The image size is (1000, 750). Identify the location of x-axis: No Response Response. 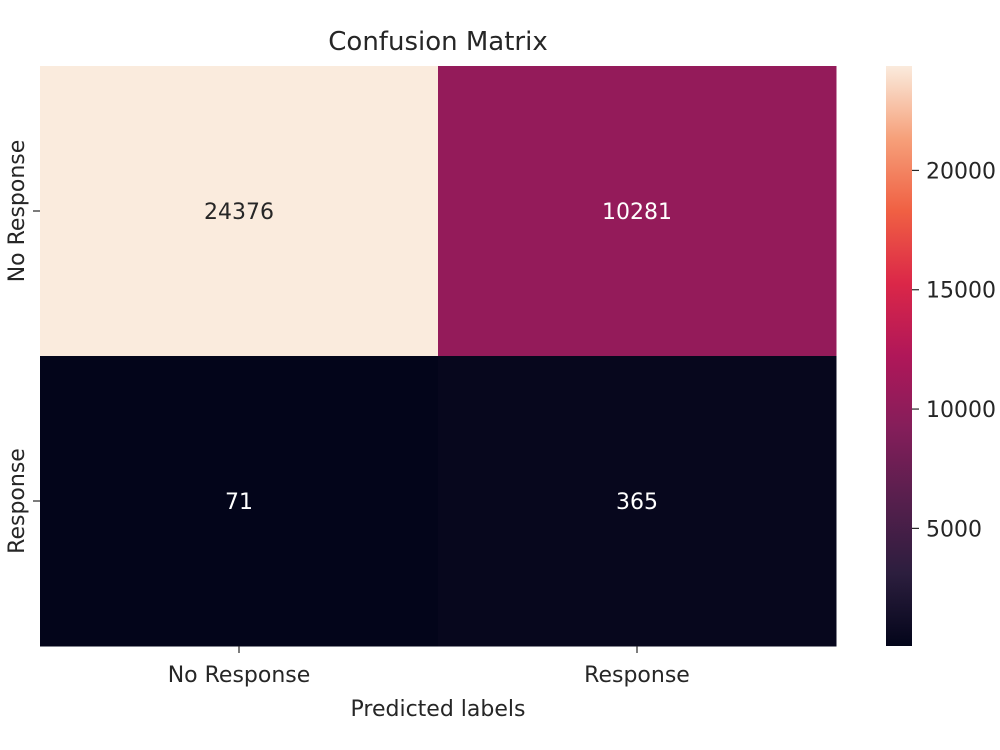
(429, 667).